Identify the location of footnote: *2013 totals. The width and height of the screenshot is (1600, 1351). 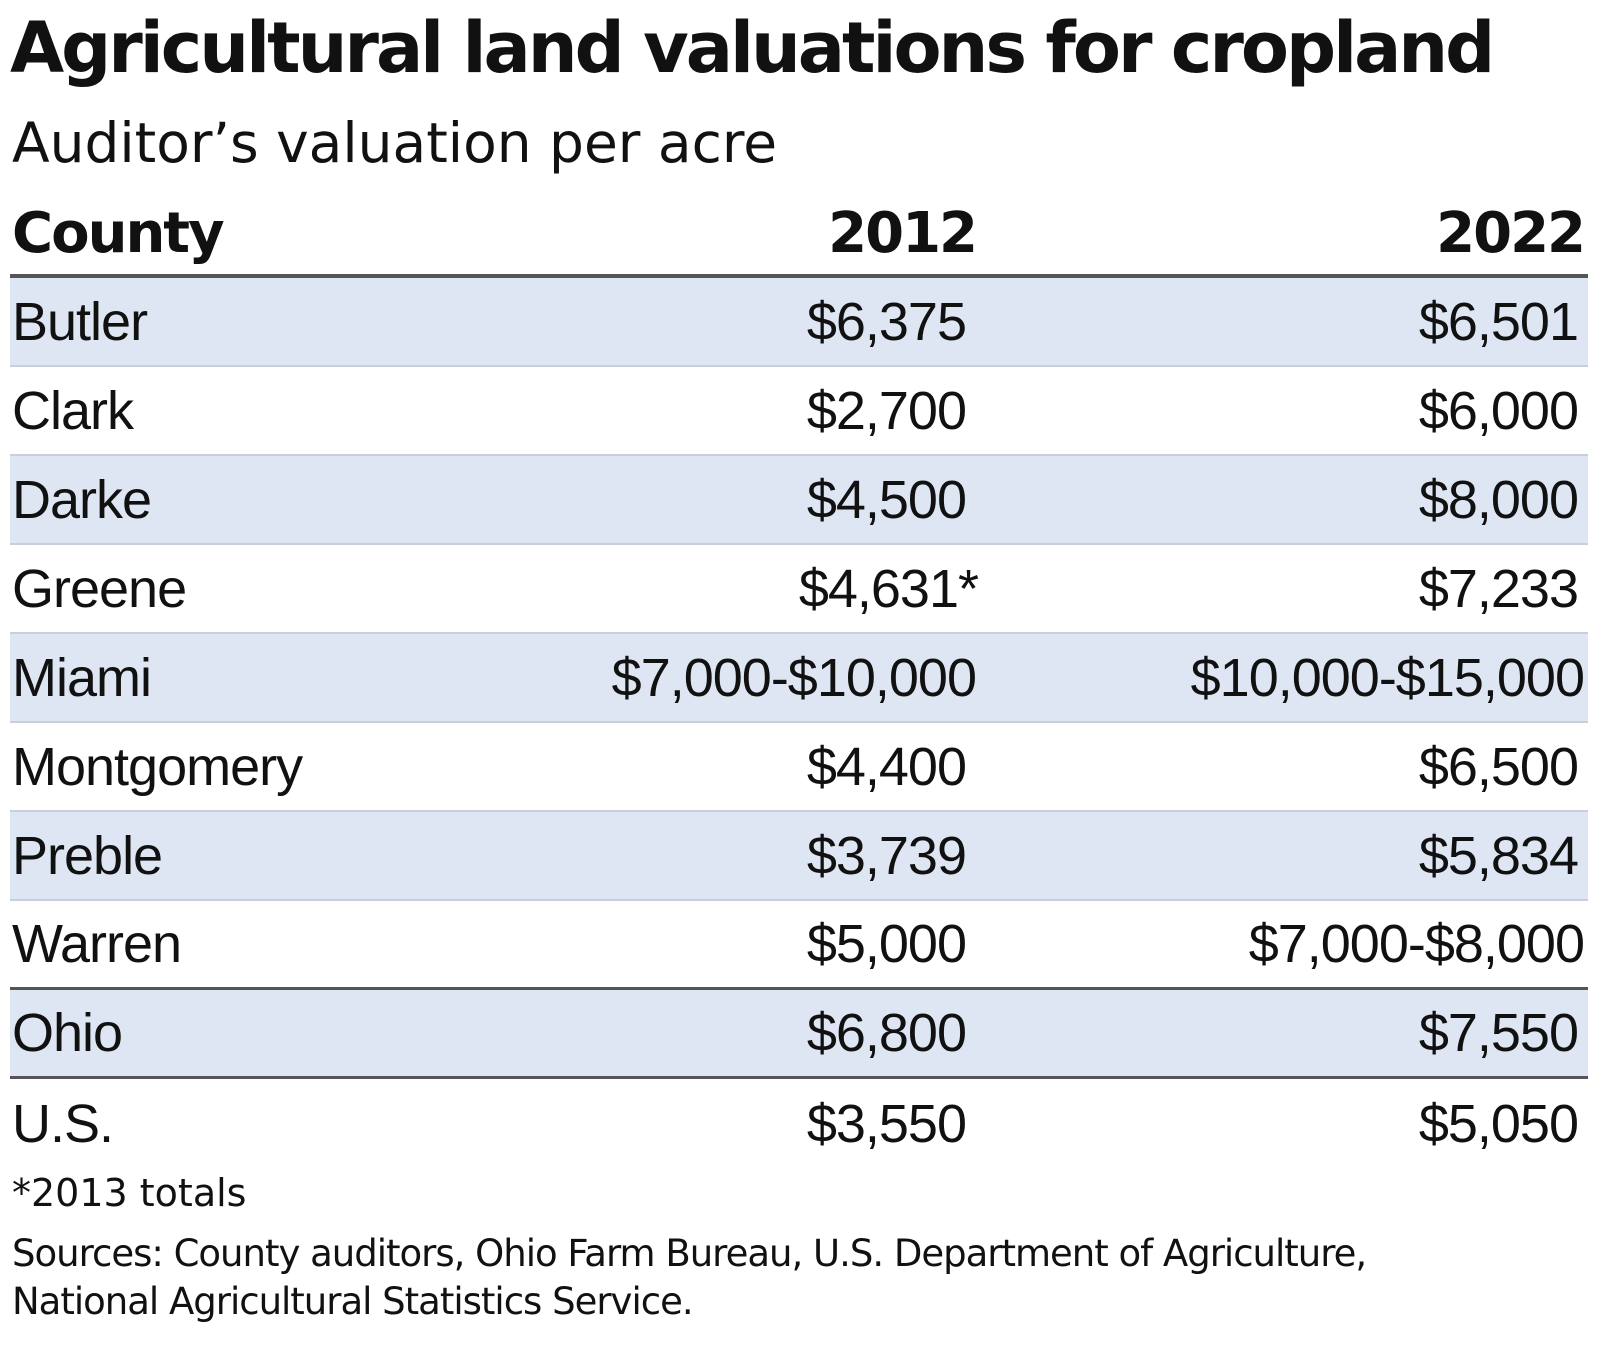
(129, 1193).